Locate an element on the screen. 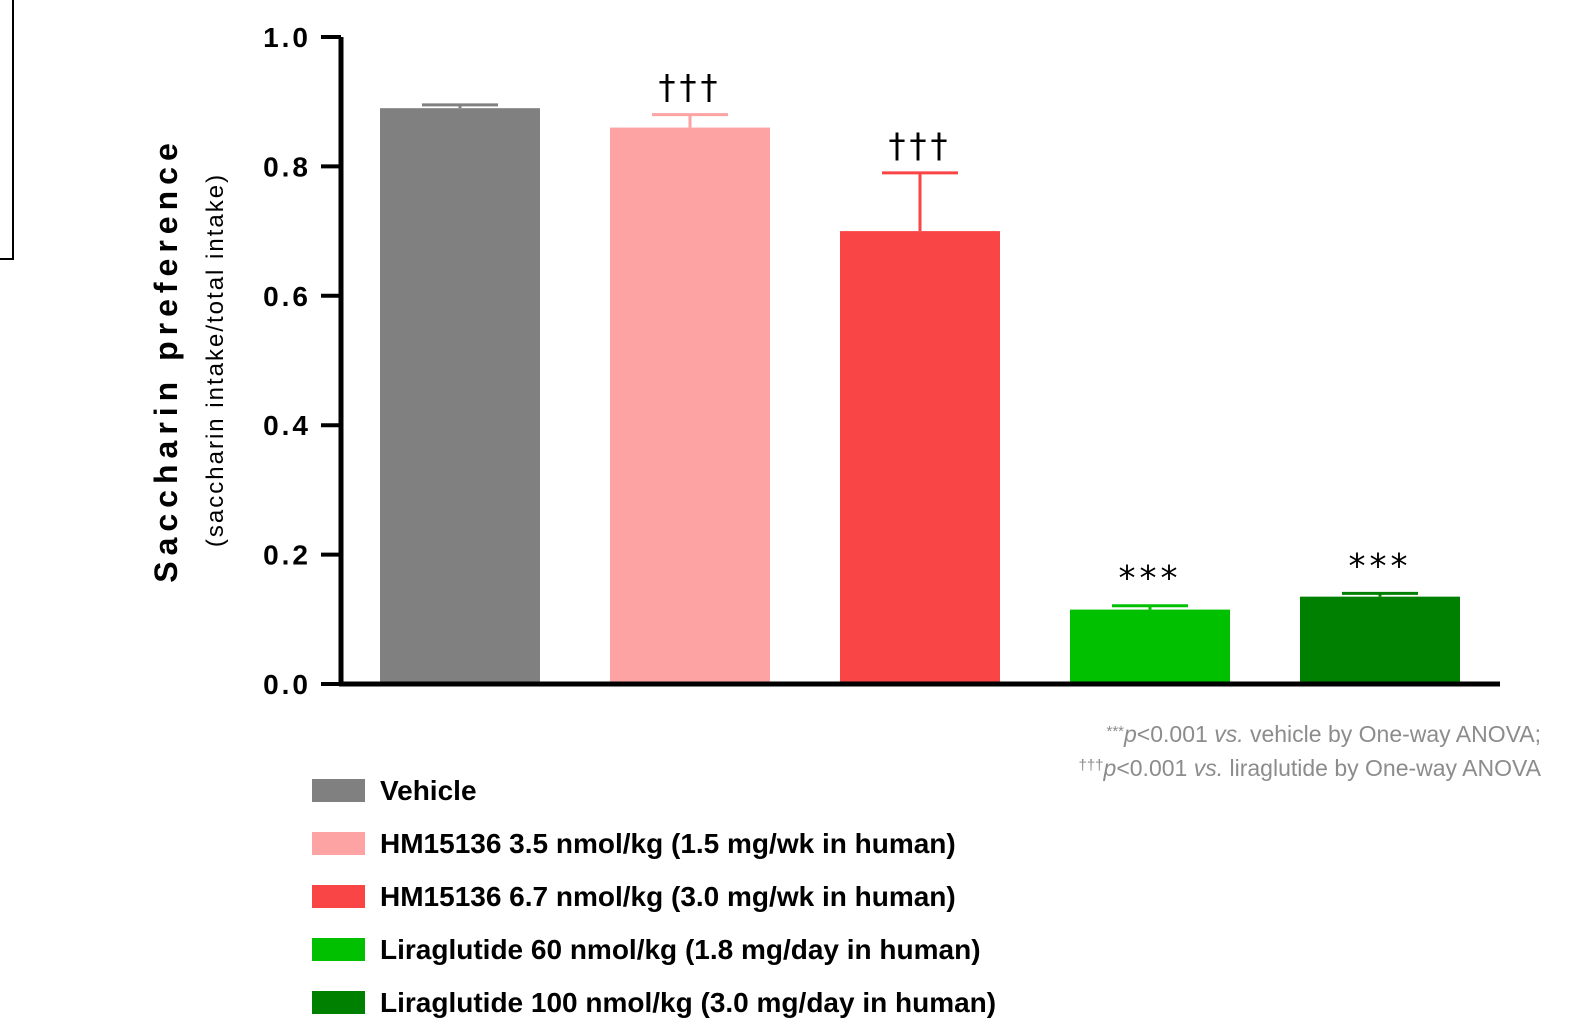 The height and width of the screenshot is (1029, 1589). legend-label: HM15136 3.5 nmol/kg (1.5 mg/wk in human) is located at coordinates (668, 843).